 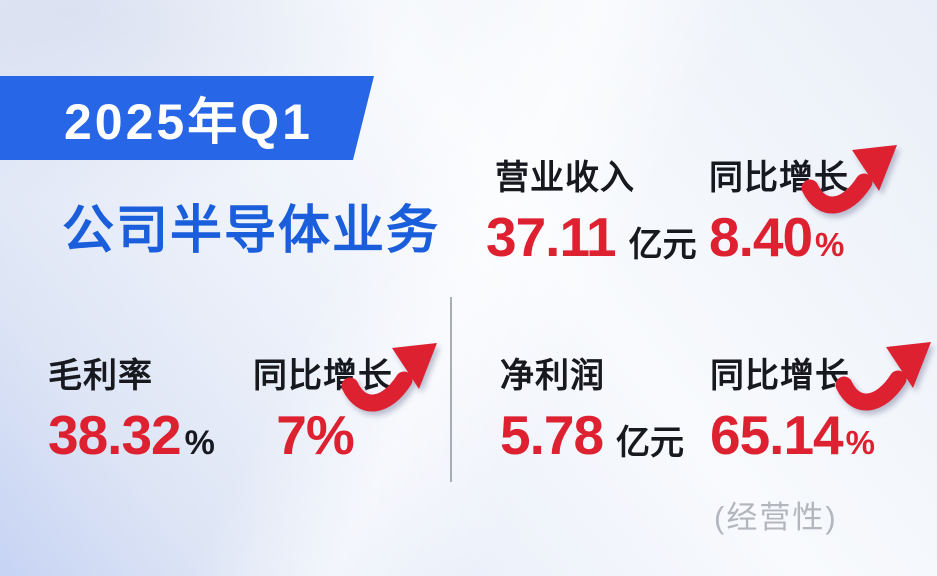 I want to click on page-title: 公司半导体业务, so click(x=251, y=231).